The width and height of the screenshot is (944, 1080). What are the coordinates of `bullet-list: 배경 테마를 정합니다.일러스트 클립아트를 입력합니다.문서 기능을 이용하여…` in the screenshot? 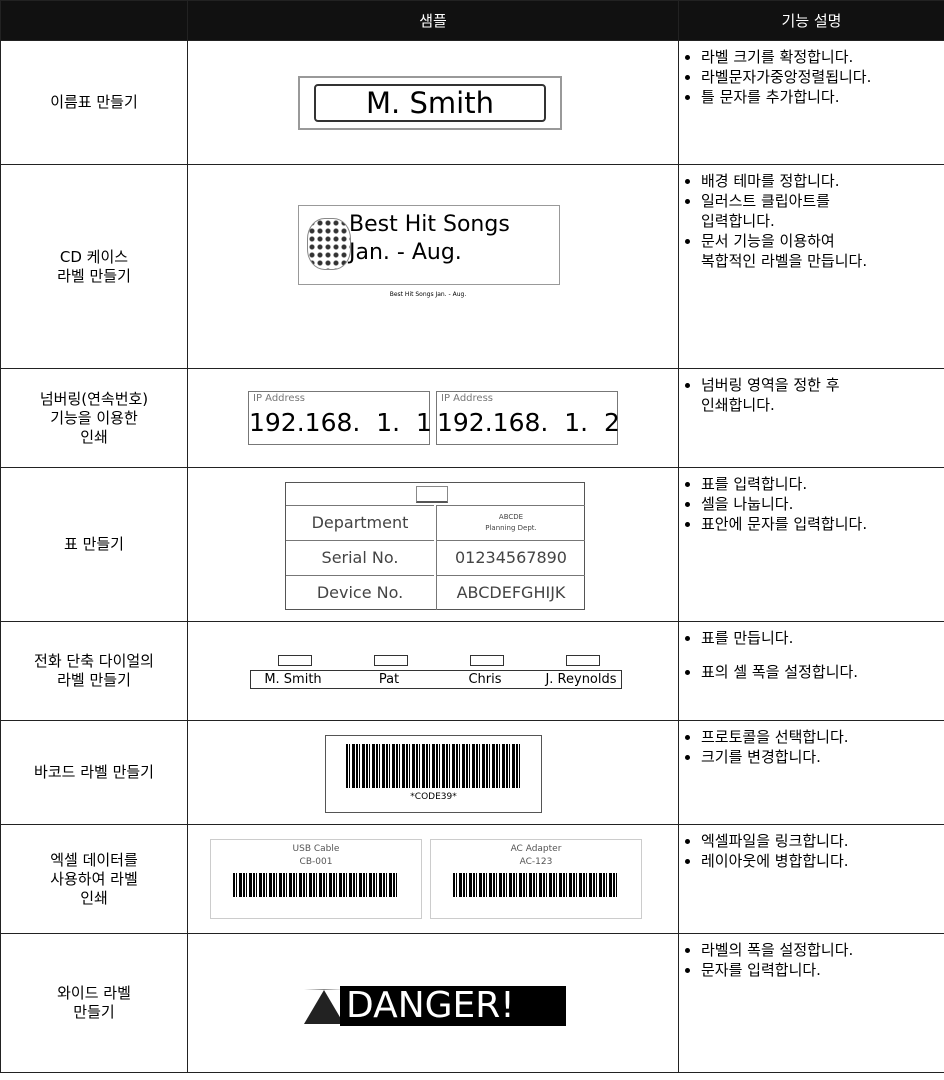 It's located at (811, 221).